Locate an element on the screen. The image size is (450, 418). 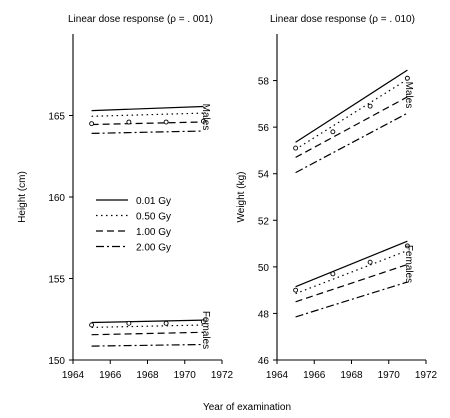
y-tick-label: 50 is located at coordinates (264, 268).